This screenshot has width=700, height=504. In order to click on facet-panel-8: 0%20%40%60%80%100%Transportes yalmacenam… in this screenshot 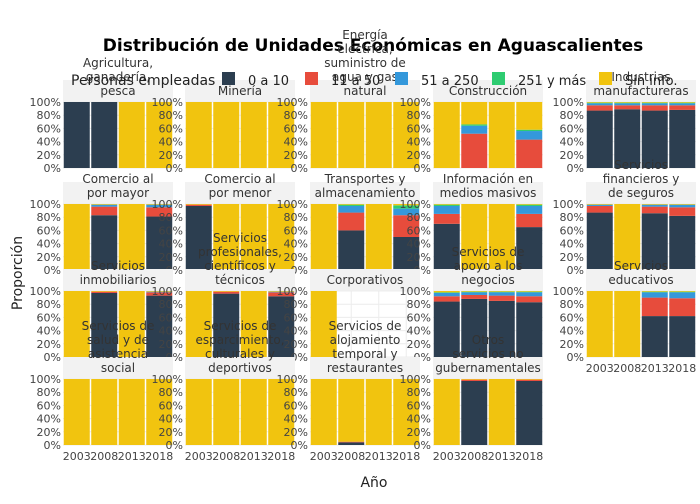, I will do `click(348, 224)`.